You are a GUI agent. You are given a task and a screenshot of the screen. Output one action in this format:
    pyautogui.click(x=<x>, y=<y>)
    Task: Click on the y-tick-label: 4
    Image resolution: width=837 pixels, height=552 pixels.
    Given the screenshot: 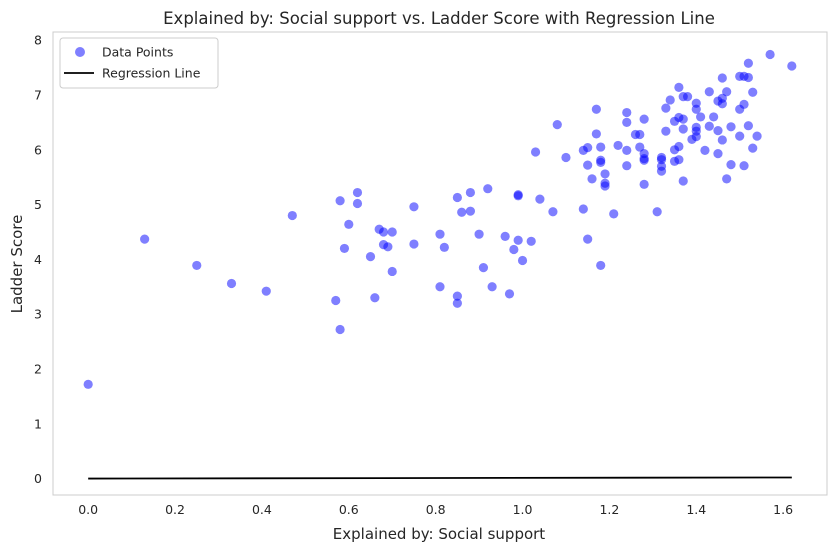 What is the action you would take?
    pyautogui.click(x=38, y=259)
    